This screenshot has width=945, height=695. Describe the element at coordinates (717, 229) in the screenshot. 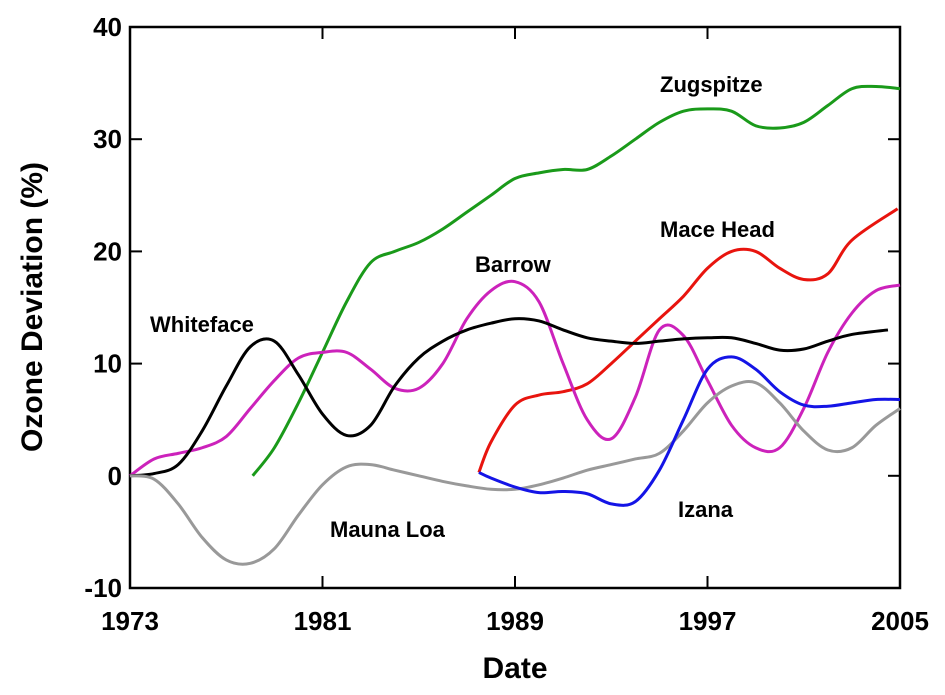

I see `series-label: Mace Head` at that location.